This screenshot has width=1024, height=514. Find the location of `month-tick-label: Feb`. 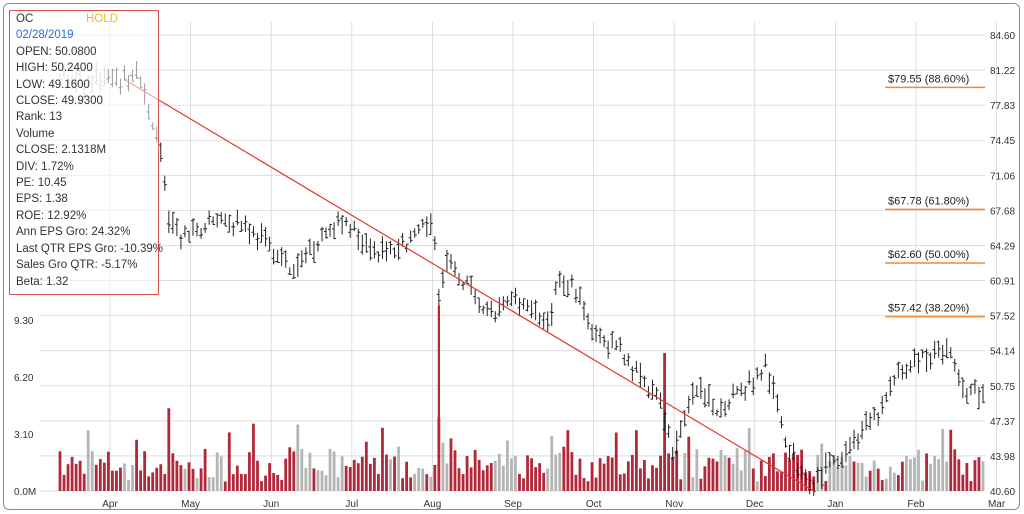

month-tick-label: Feb is located at coordinates (916, 504).